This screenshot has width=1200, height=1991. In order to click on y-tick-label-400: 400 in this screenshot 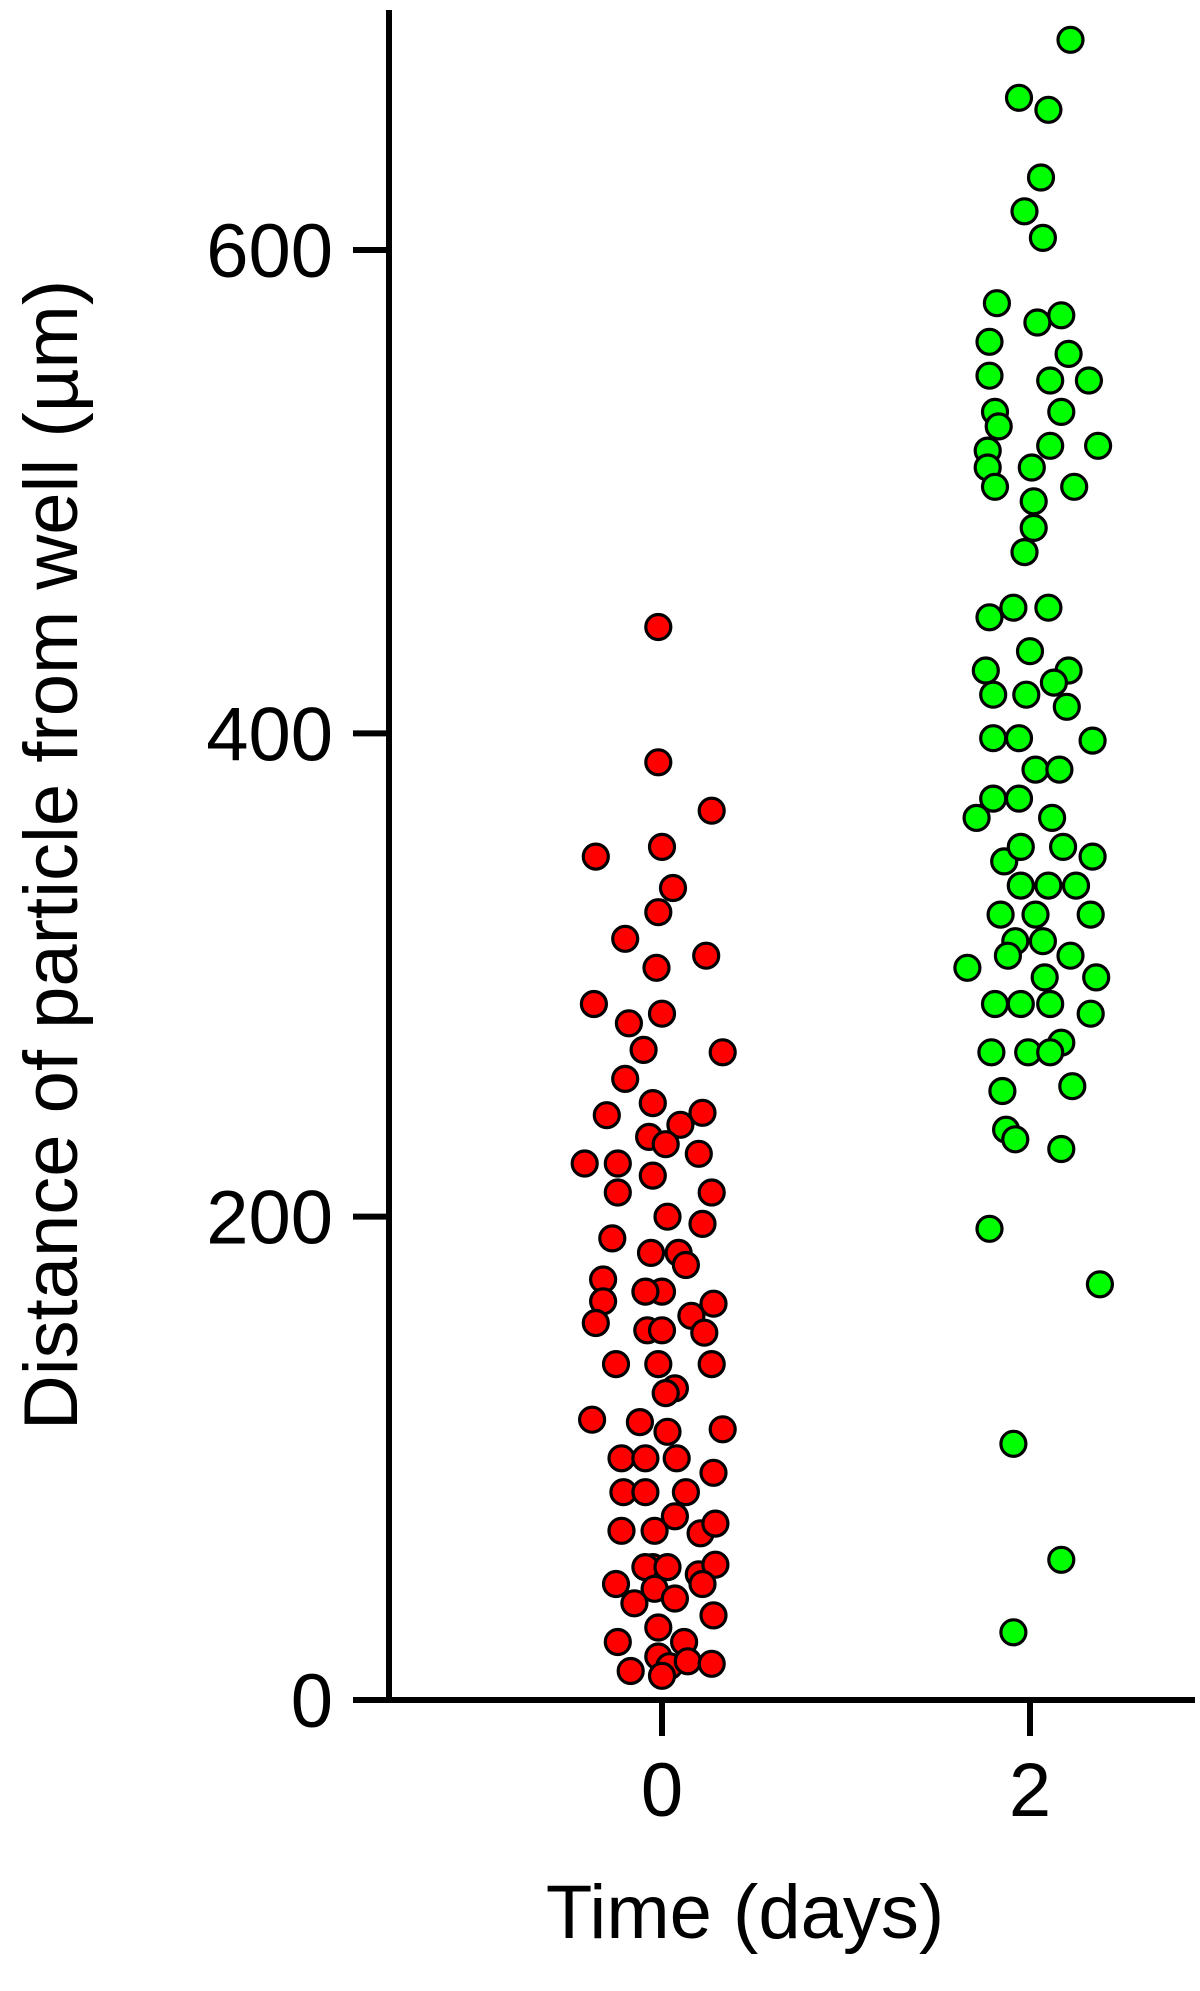, I will do `click(269, 734)`.